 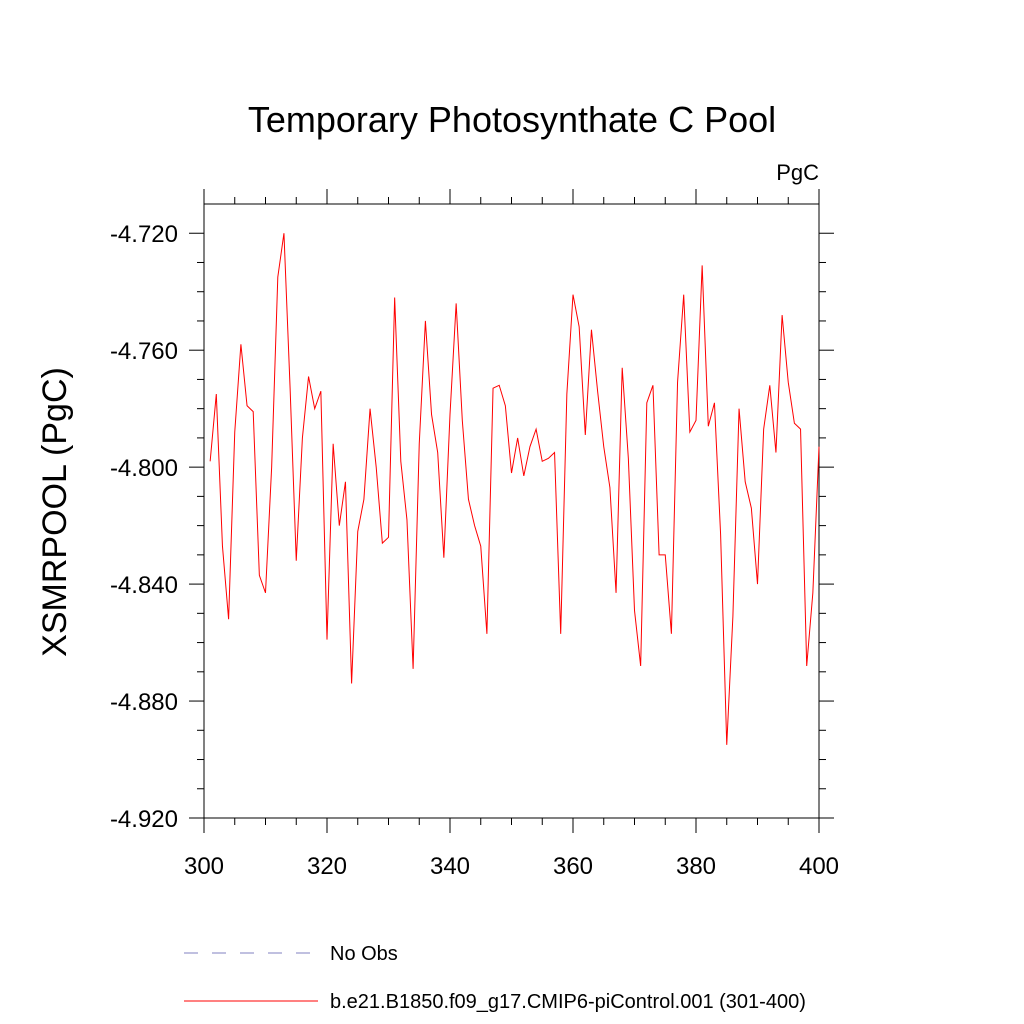 What do you see at coordinates (819, 866) in the screenshot?
I see `x-tick-label: 400` at bounding box center [819, 866].